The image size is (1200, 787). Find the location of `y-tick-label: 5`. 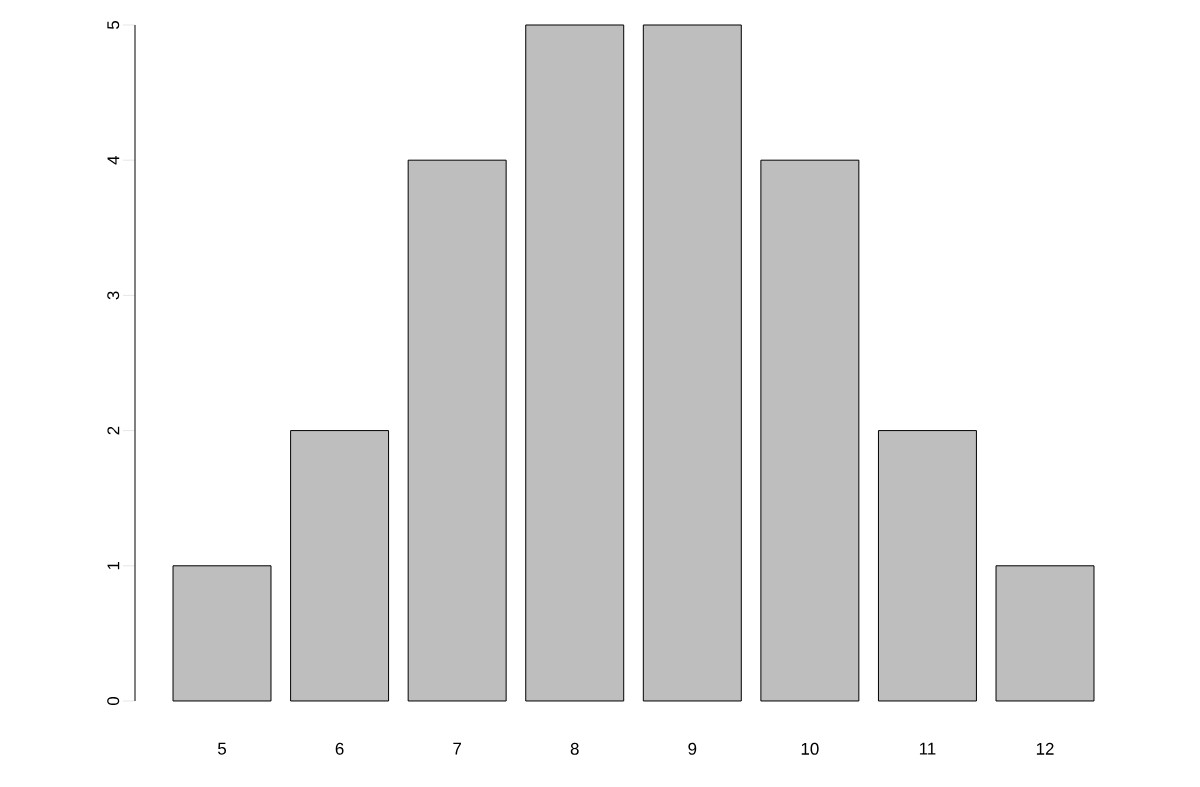

y-tick-label: 5 is located at coordinates (113, 25).